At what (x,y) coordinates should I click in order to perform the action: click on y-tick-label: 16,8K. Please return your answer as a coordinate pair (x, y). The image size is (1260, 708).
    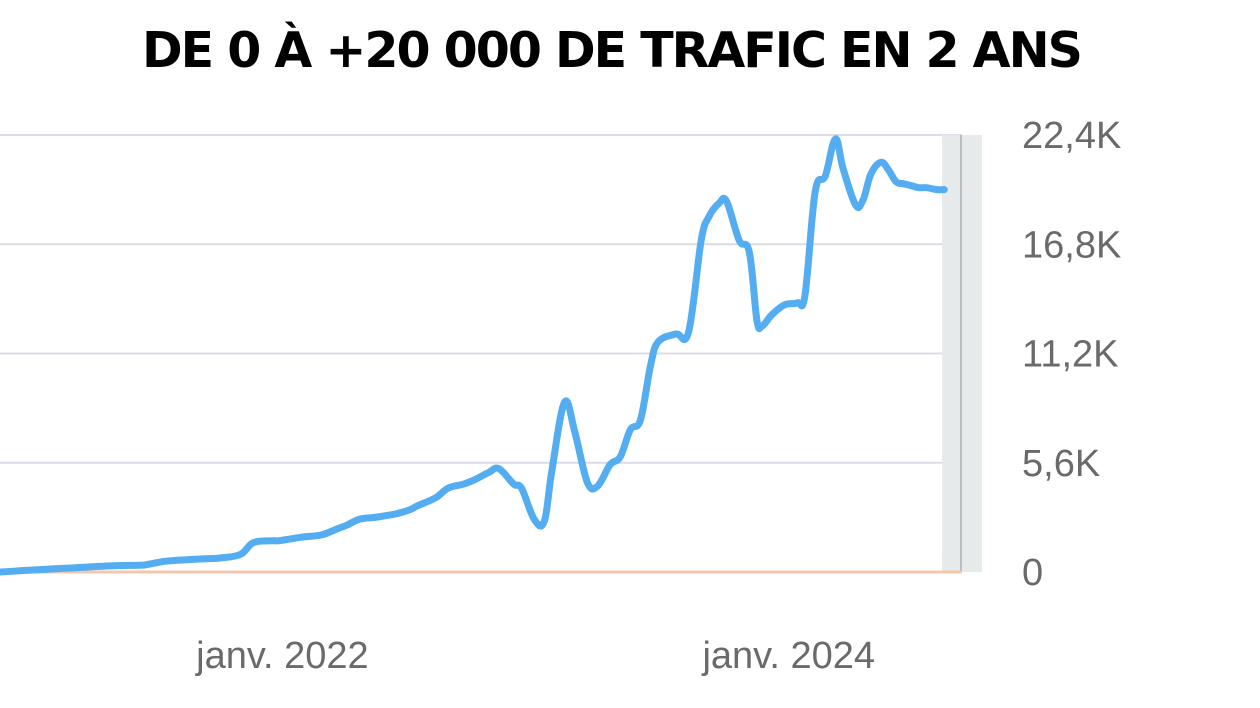
    Looking at the image, I should click on (1071, 245).